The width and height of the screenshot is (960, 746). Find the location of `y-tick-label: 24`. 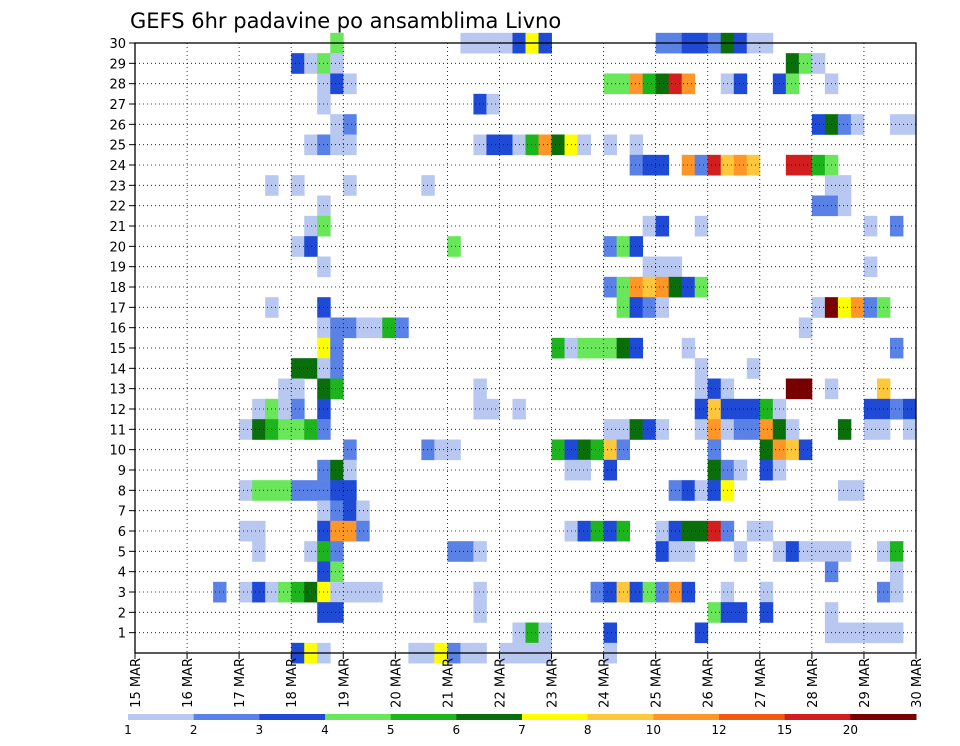

y-tick-label: 24 is located at coordinates (117, 166).